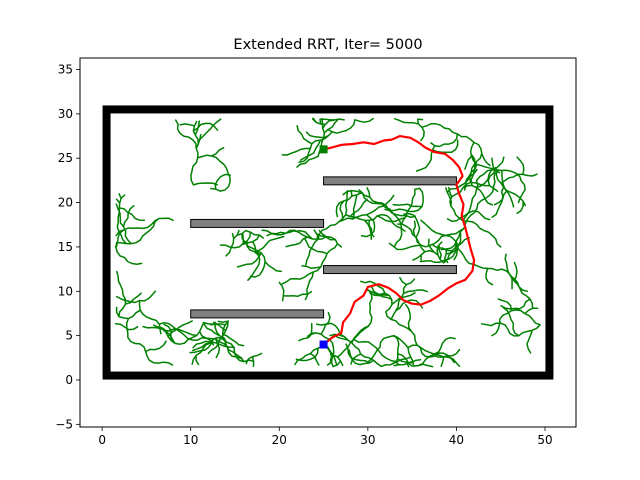 The image size is (640, 480). I want to click on y-tick-label: 5, so click(69, 336).